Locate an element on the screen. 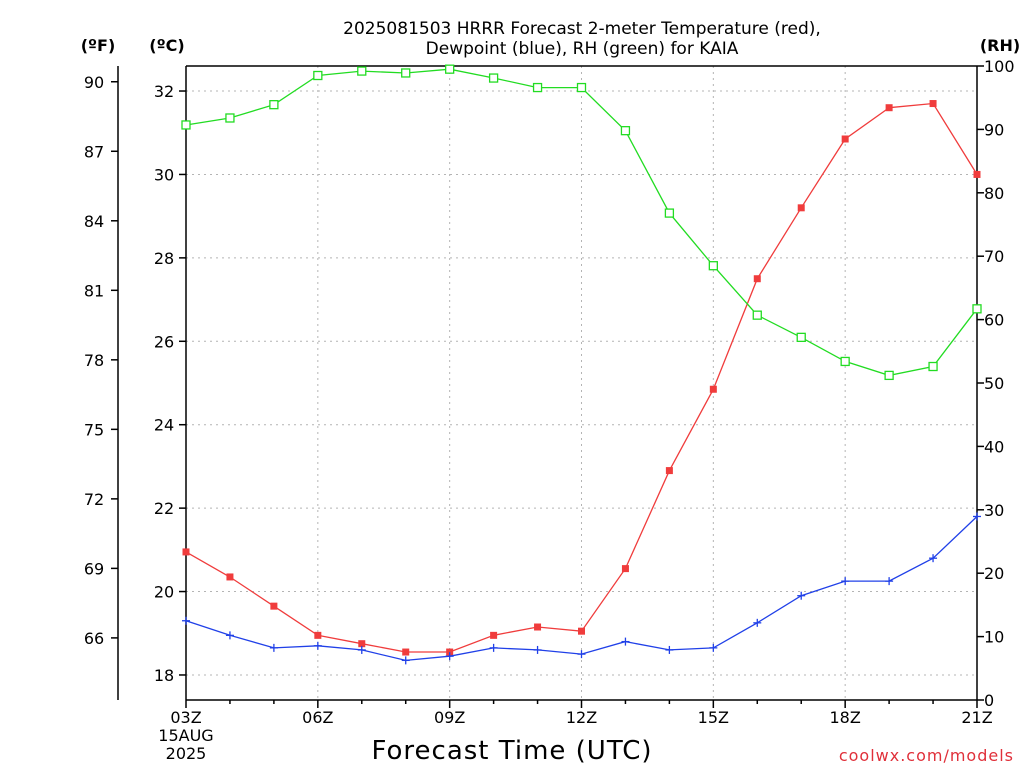 The height and width of the screenshot is (768, 1024). rh-tick-label: 70 is located at coordinates (994, 256).